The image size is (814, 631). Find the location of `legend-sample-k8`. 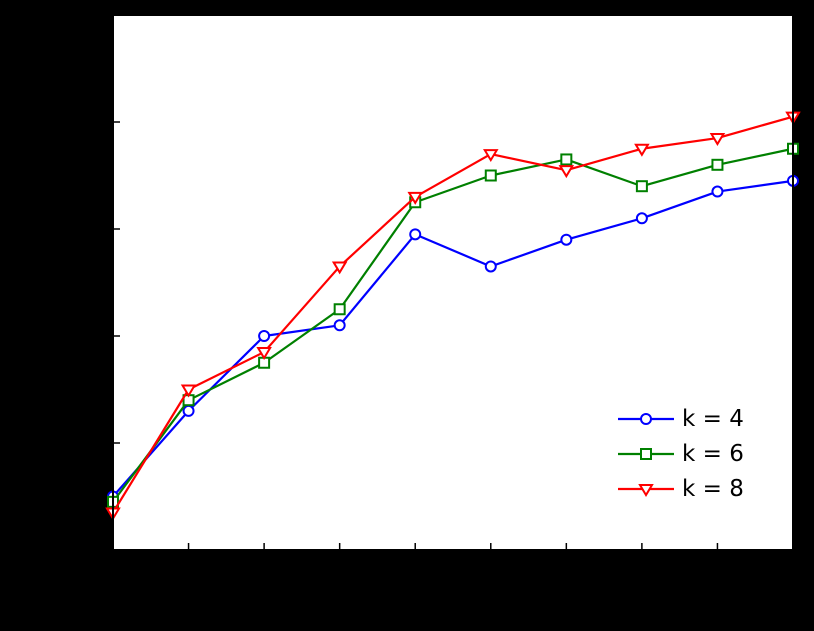

legend-sample-k8 is located at coordinates (646, 490).